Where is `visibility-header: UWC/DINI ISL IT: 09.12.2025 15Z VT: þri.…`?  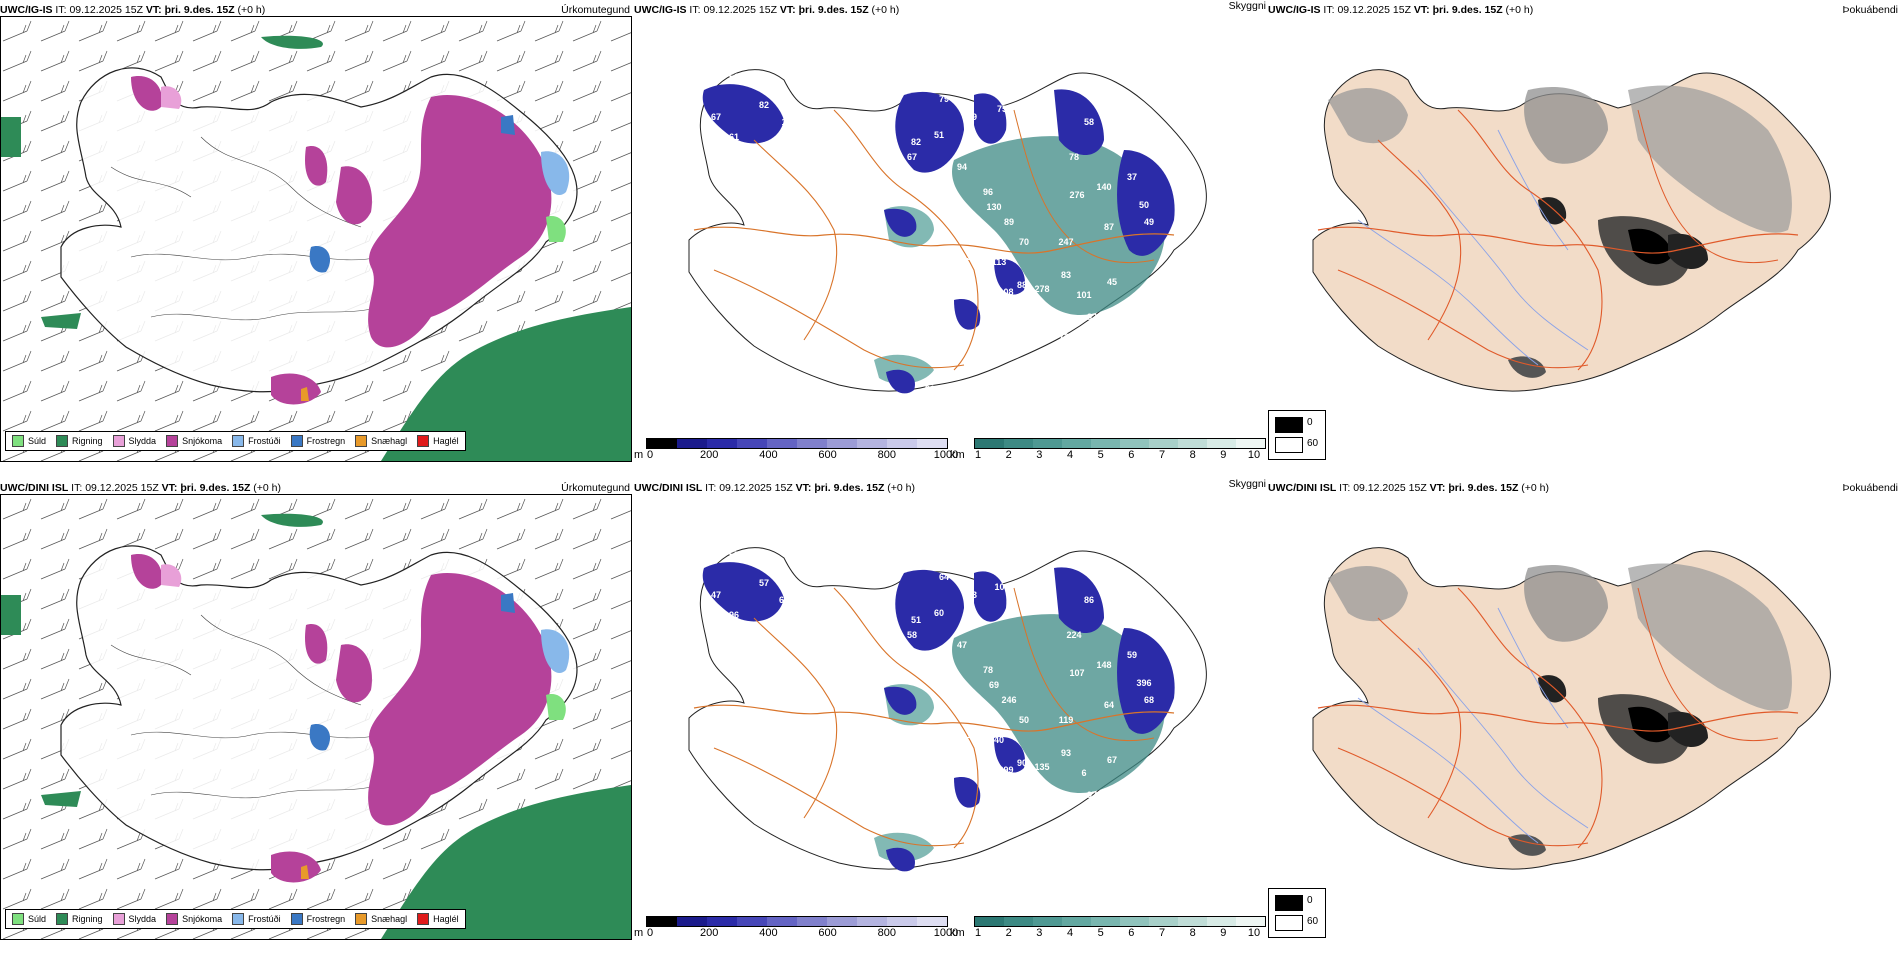
visibility-header: UWC/DINI ISL IT: 09.12.2025 15Z VT: þri.… is located at coordinates (951, 488).